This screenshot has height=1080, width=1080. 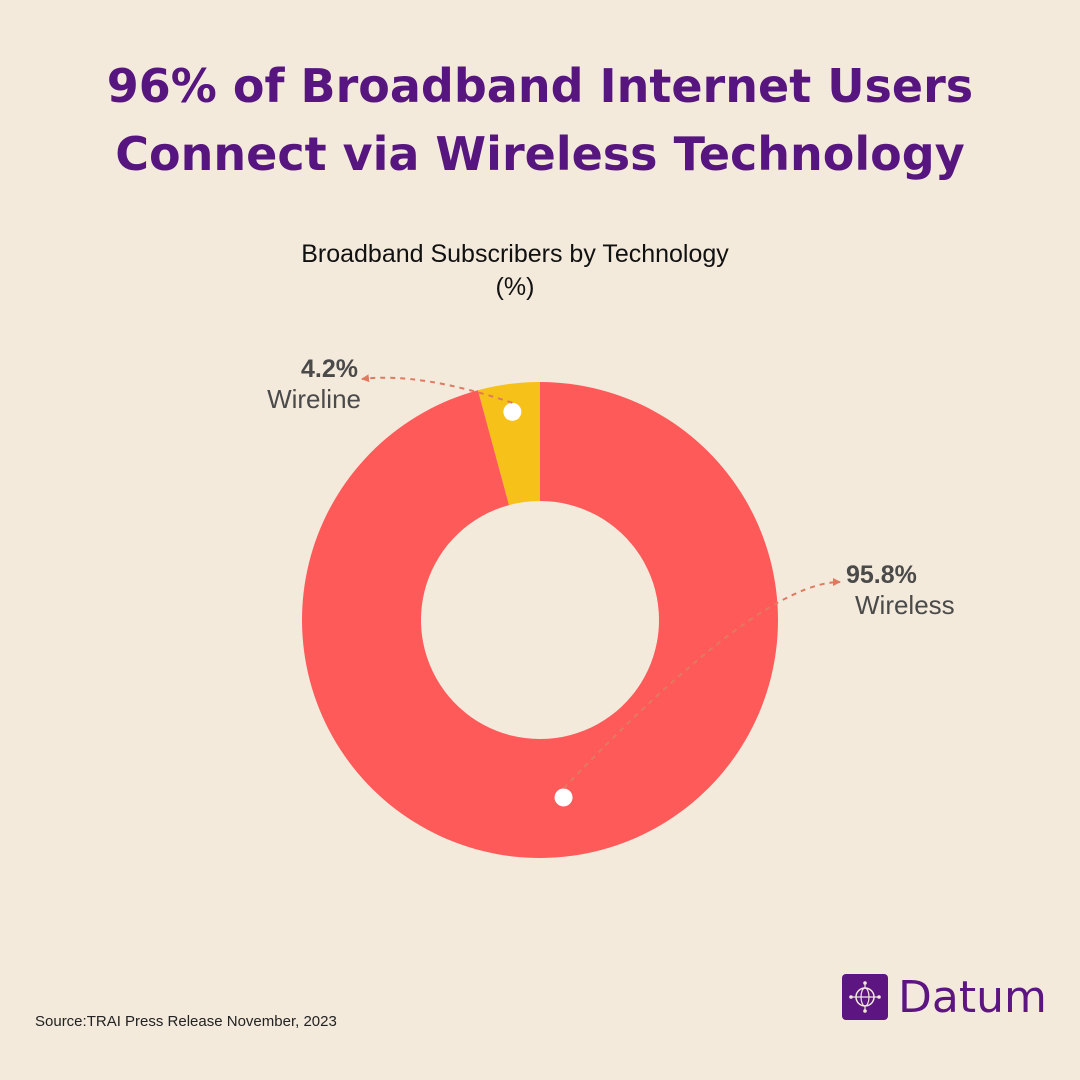 I want to click on brand-logo: Datum, so click(x=944, y=997).